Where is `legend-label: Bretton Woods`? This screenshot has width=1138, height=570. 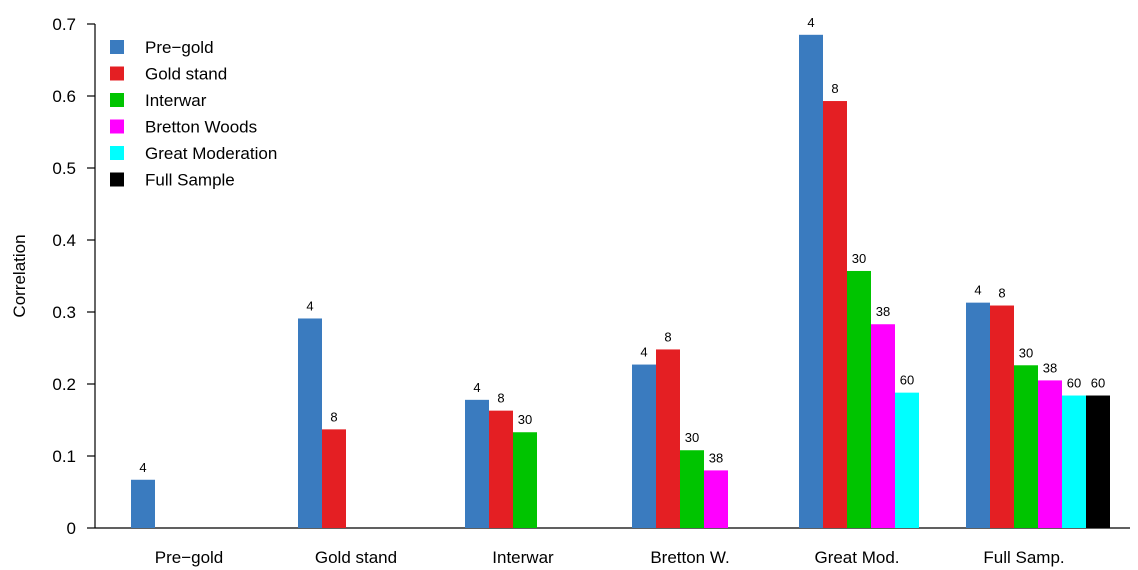 legend-label: Bretton Woods is located at coordinates (201, 127).